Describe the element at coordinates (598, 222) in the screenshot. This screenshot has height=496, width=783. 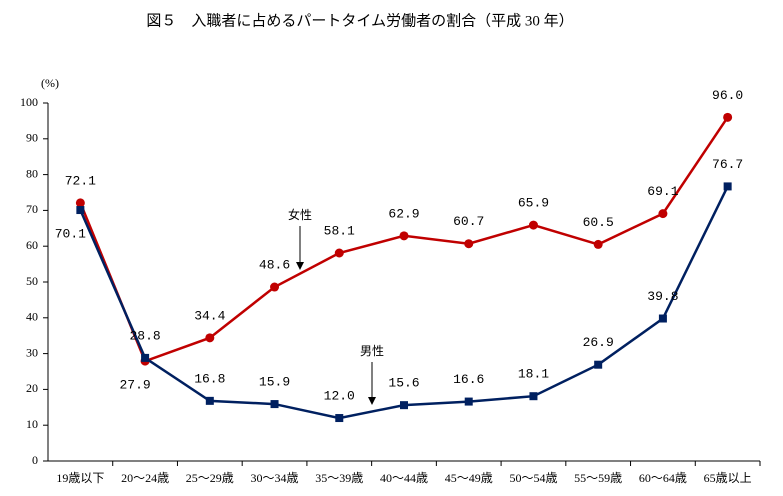
I see `value-label: 60.5` at that location.